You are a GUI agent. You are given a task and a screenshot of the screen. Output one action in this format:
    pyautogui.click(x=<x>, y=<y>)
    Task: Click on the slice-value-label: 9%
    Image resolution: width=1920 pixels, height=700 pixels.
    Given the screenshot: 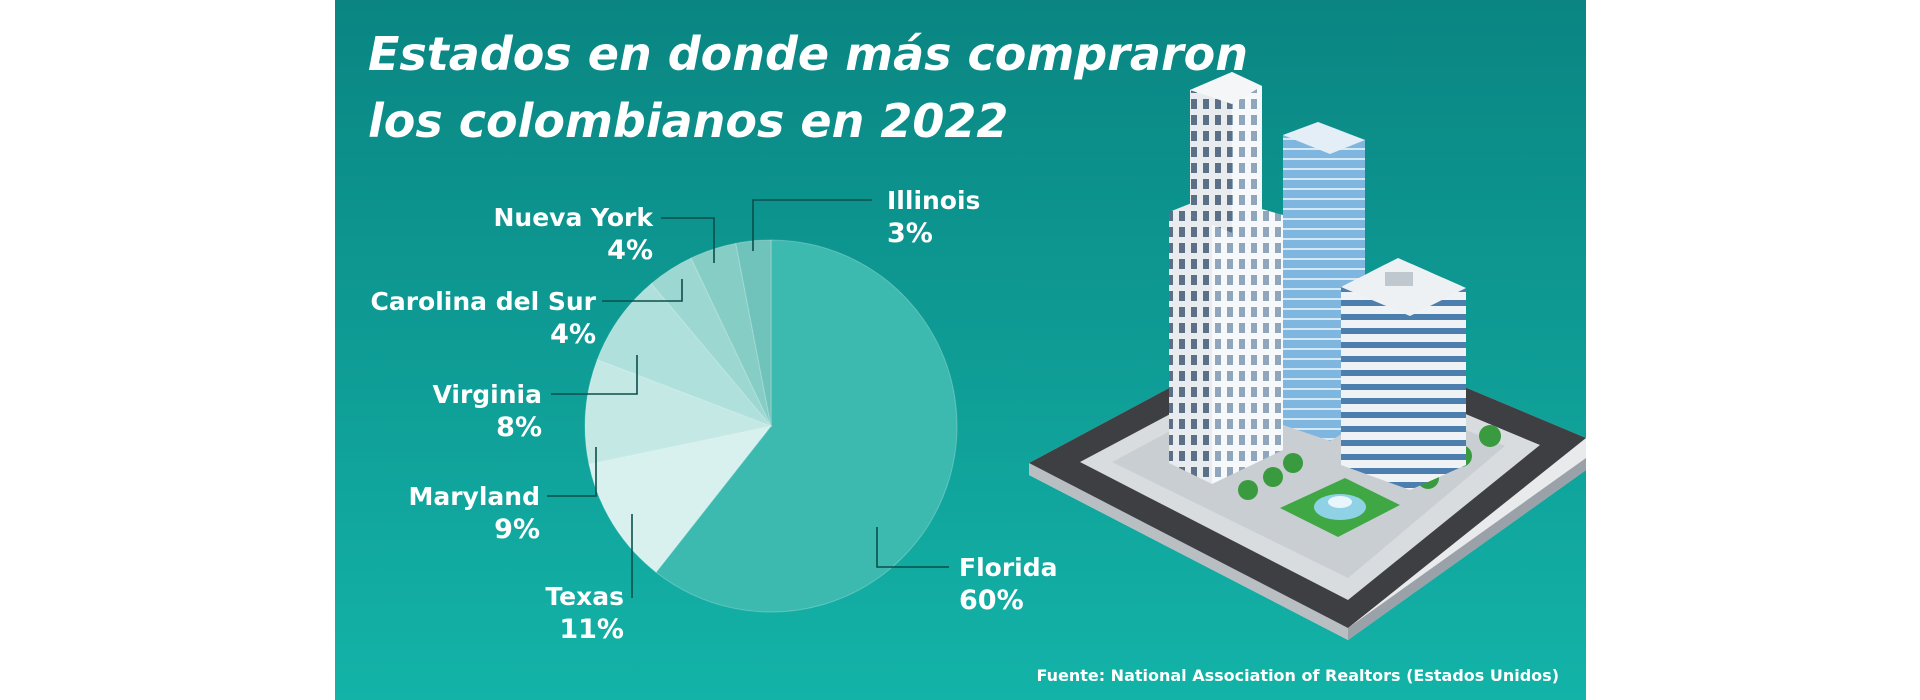 What is the action you would take?
    pyautogui.click(x=517, y=529)
    